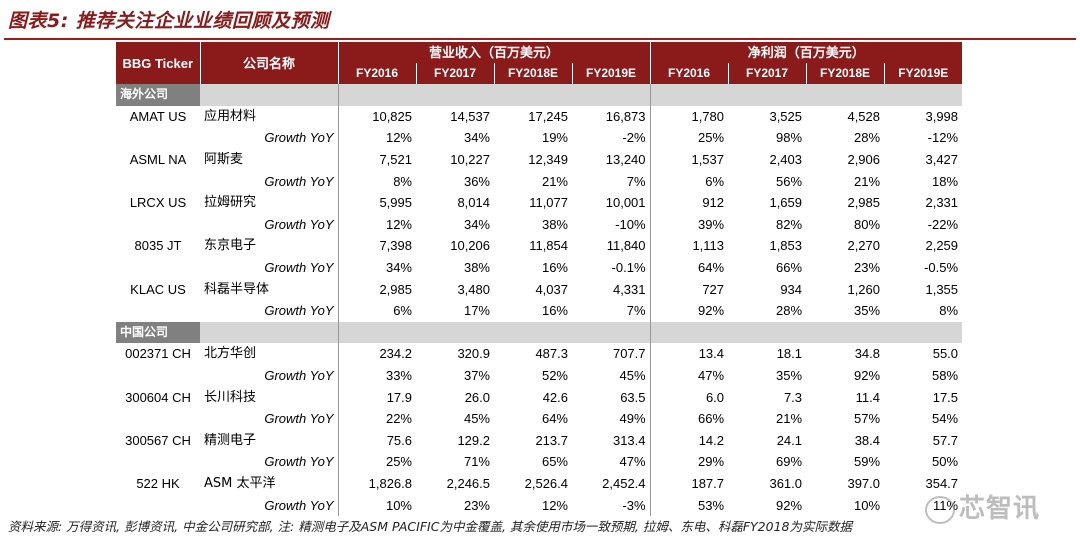 The height and width of the screenshot is (557, 1080). Describe the element at coordinates (630, 224) in the screenshot. I see `revenue-growth-cell: -10%` at that location.